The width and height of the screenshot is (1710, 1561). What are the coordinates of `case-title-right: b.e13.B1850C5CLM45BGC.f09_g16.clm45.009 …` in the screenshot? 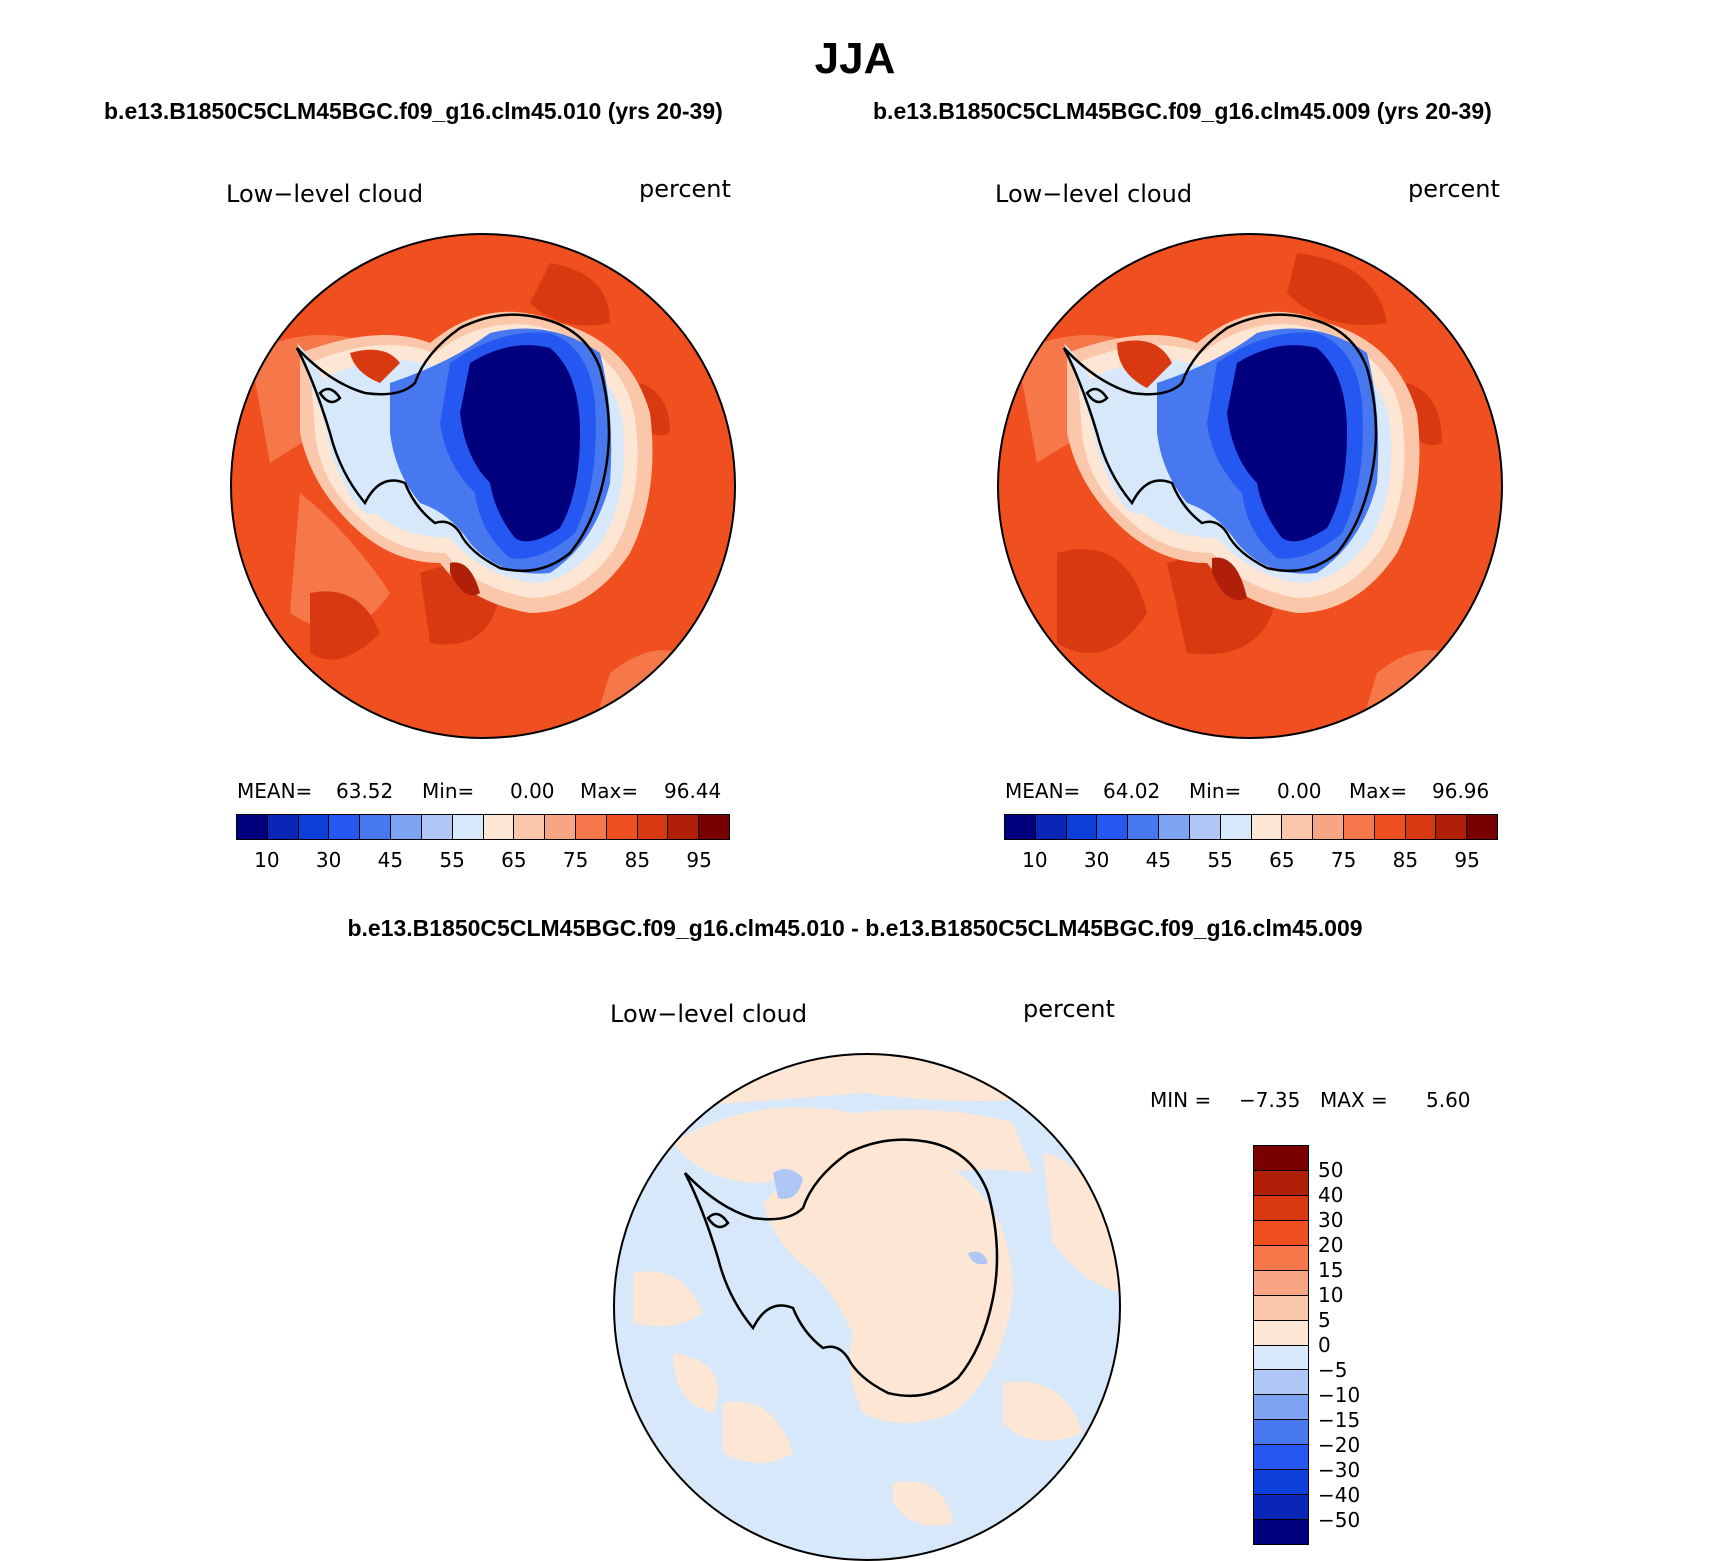 It's located at (1182, 111).